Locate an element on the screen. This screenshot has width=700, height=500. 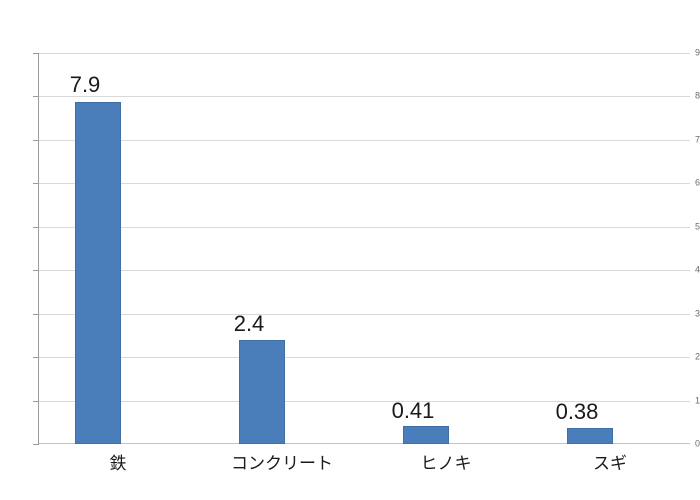
bar-value-0: 7.9 is located at coordinates (85, 84).